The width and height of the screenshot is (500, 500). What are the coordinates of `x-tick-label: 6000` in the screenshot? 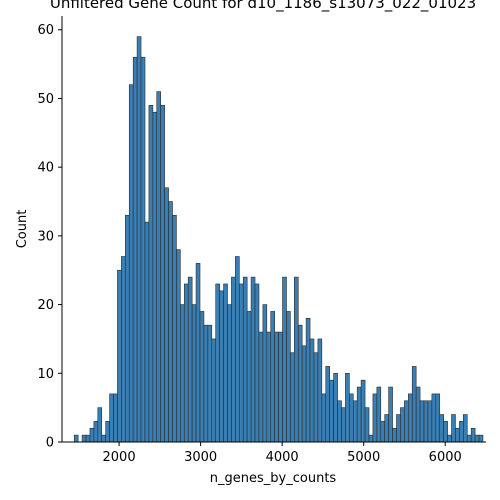 It's located at (445, 457).